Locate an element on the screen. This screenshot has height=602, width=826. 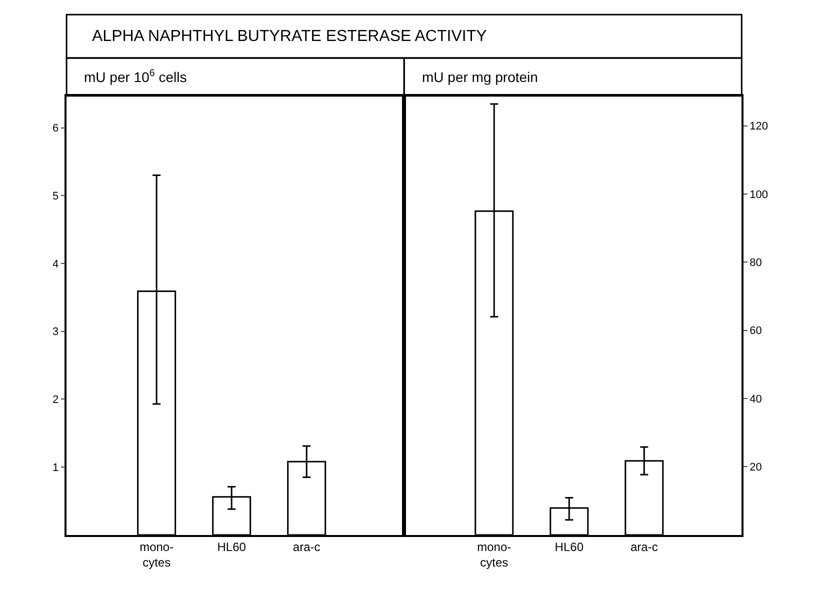
y-tick-label: 5 is located at coordinates (55, 196).